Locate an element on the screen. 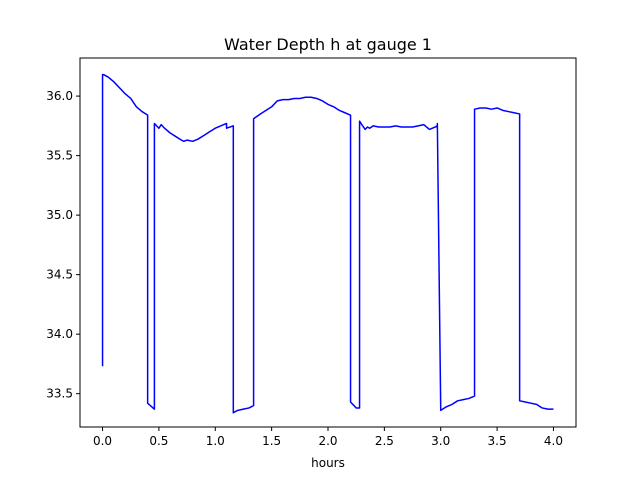 The width and height of the screenshot is (640, 480). x-tick-label: 0.0 is located at coordinates (102, 441).